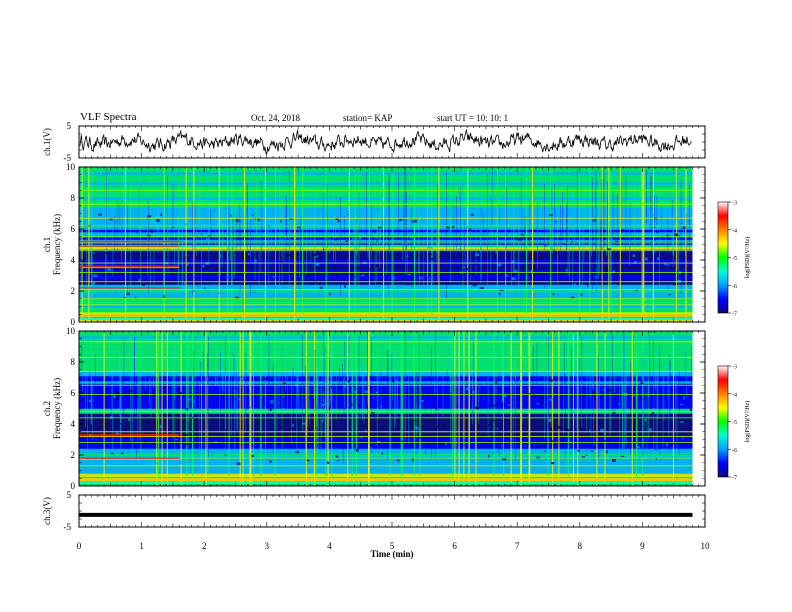 Image resolution: width=792 pixels, height=612 pixels. I want to click on y-tick-label: 2, so click(73, 291).